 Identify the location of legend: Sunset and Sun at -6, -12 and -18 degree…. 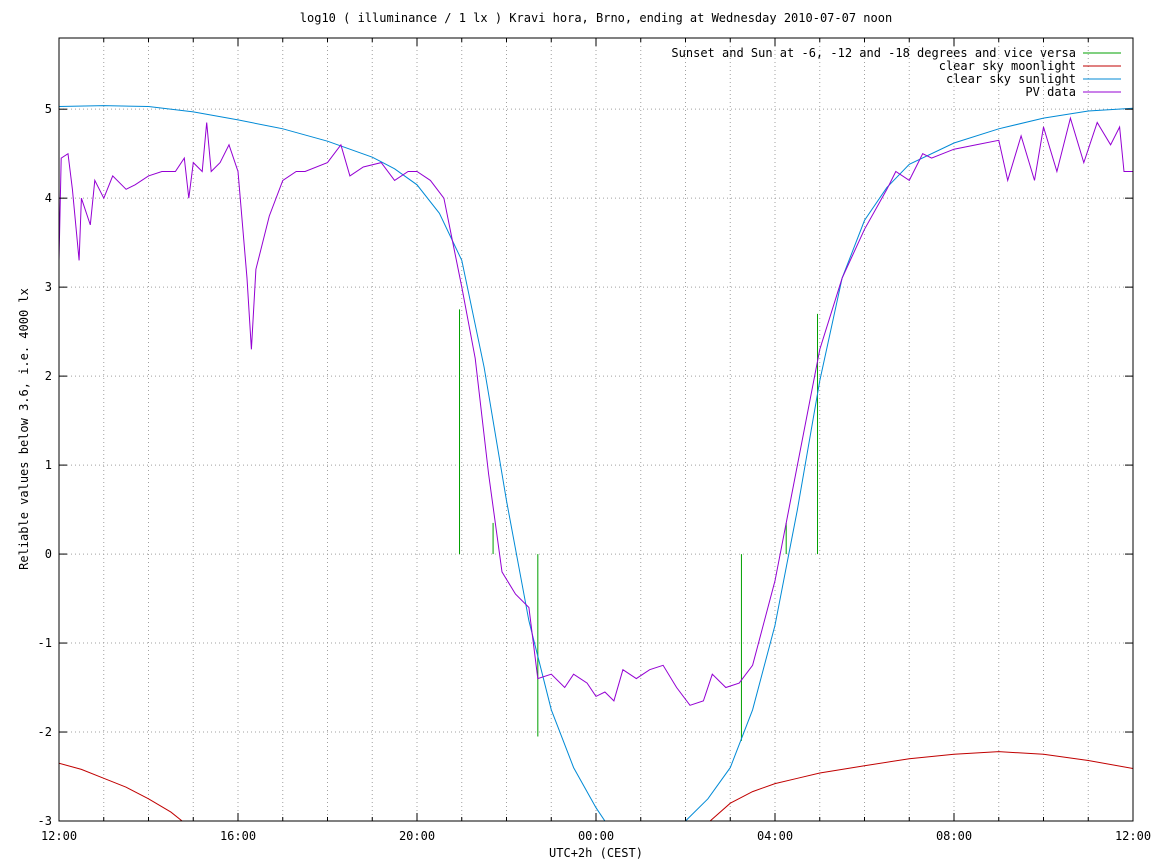
(896, 72).